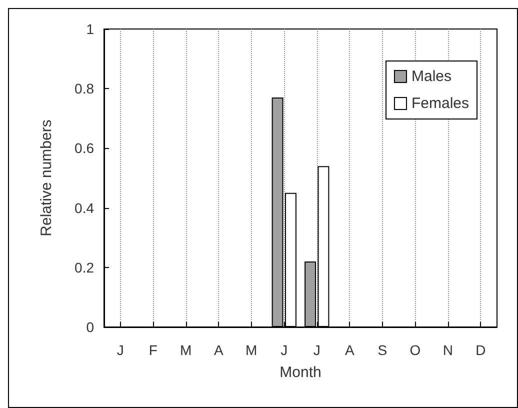  What do you see at coordinates (84, 88) in the screenshot?
I see `y-tick-label: 0.8` at bounding box center [84, 88].